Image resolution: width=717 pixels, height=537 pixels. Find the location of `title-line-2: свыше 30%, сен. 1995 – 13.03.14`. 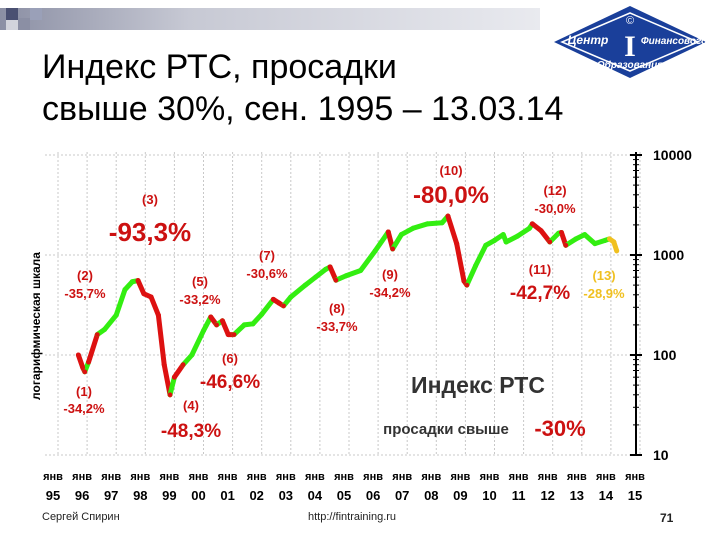

title-line-2: свыше 30%, сен. 1995 – 13.03.14 is located at coordinates (303, 109).